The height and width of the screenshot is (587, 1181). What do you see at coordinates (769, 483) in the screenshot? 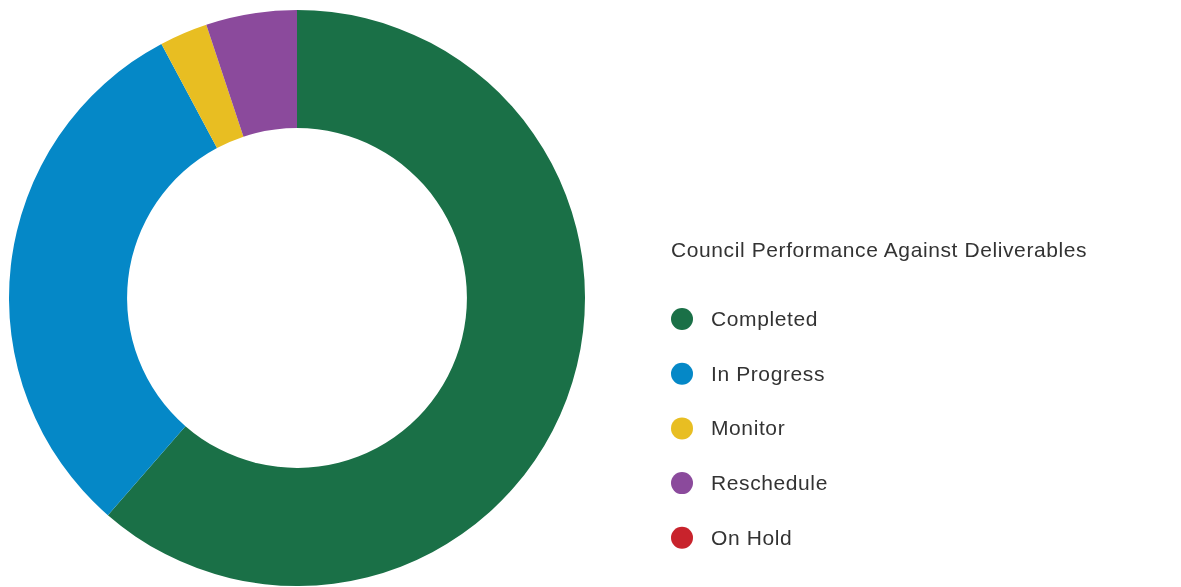
I see `legend-label: Reschedule` at bounding box center [769, 483].